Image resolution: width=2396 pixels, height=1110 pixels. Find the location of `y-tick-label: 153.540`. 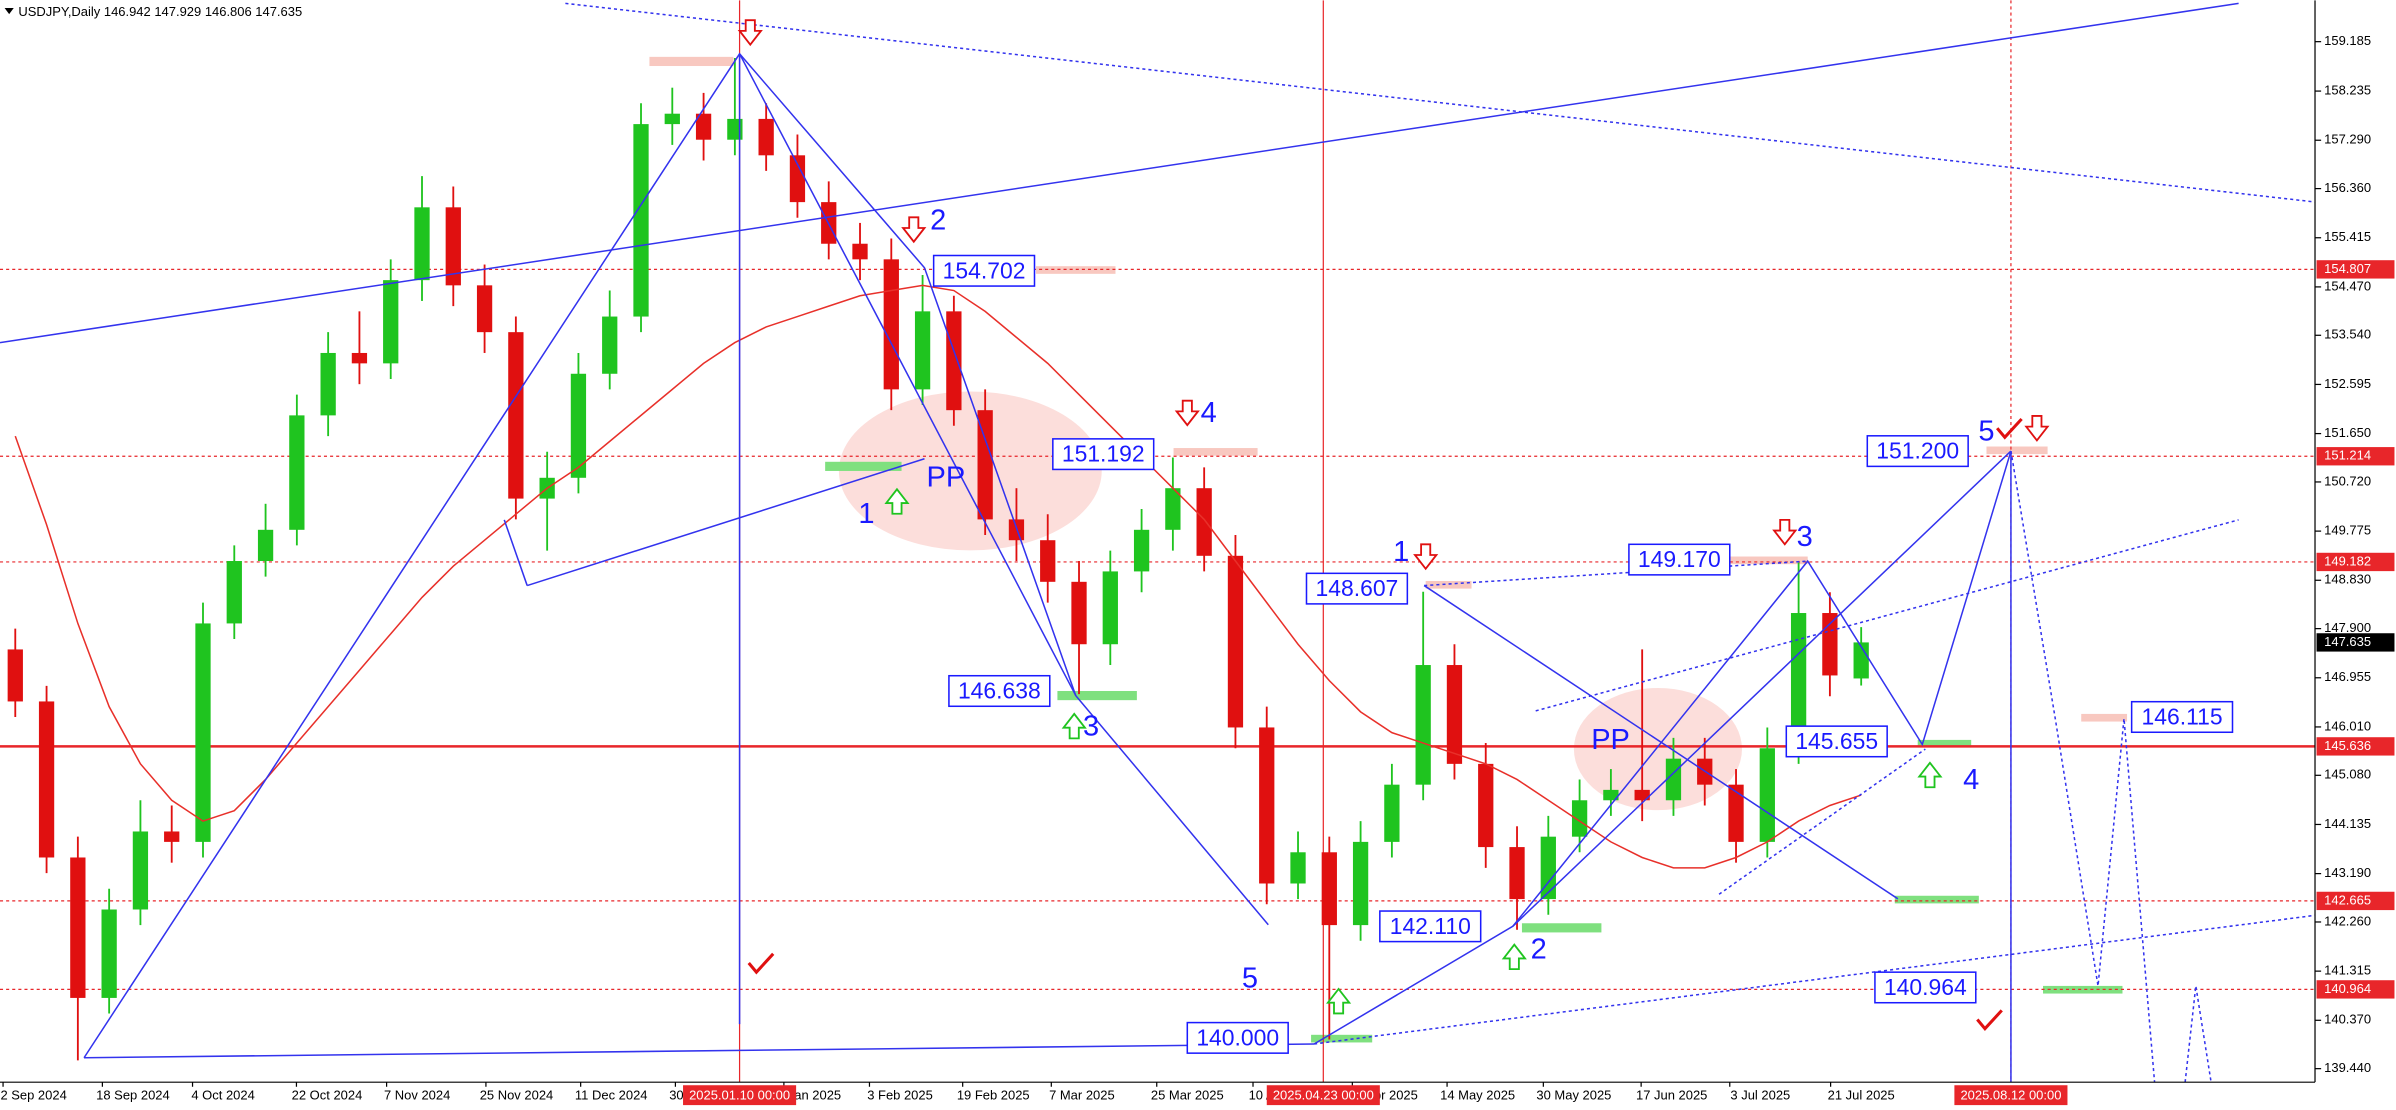

y-tick-label: 153.540 is located at coordinates (2347, 334).